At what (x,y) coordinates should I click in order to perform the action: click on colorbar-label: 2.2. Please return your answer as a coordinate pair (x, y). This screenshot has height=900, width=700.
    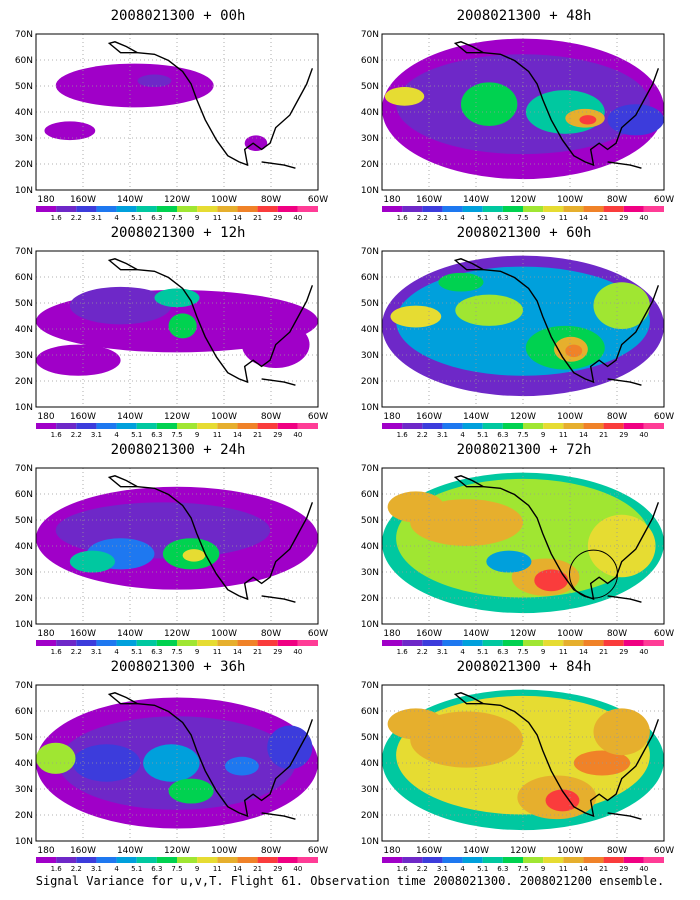
    Looking at the image, I should click on (76, 435).